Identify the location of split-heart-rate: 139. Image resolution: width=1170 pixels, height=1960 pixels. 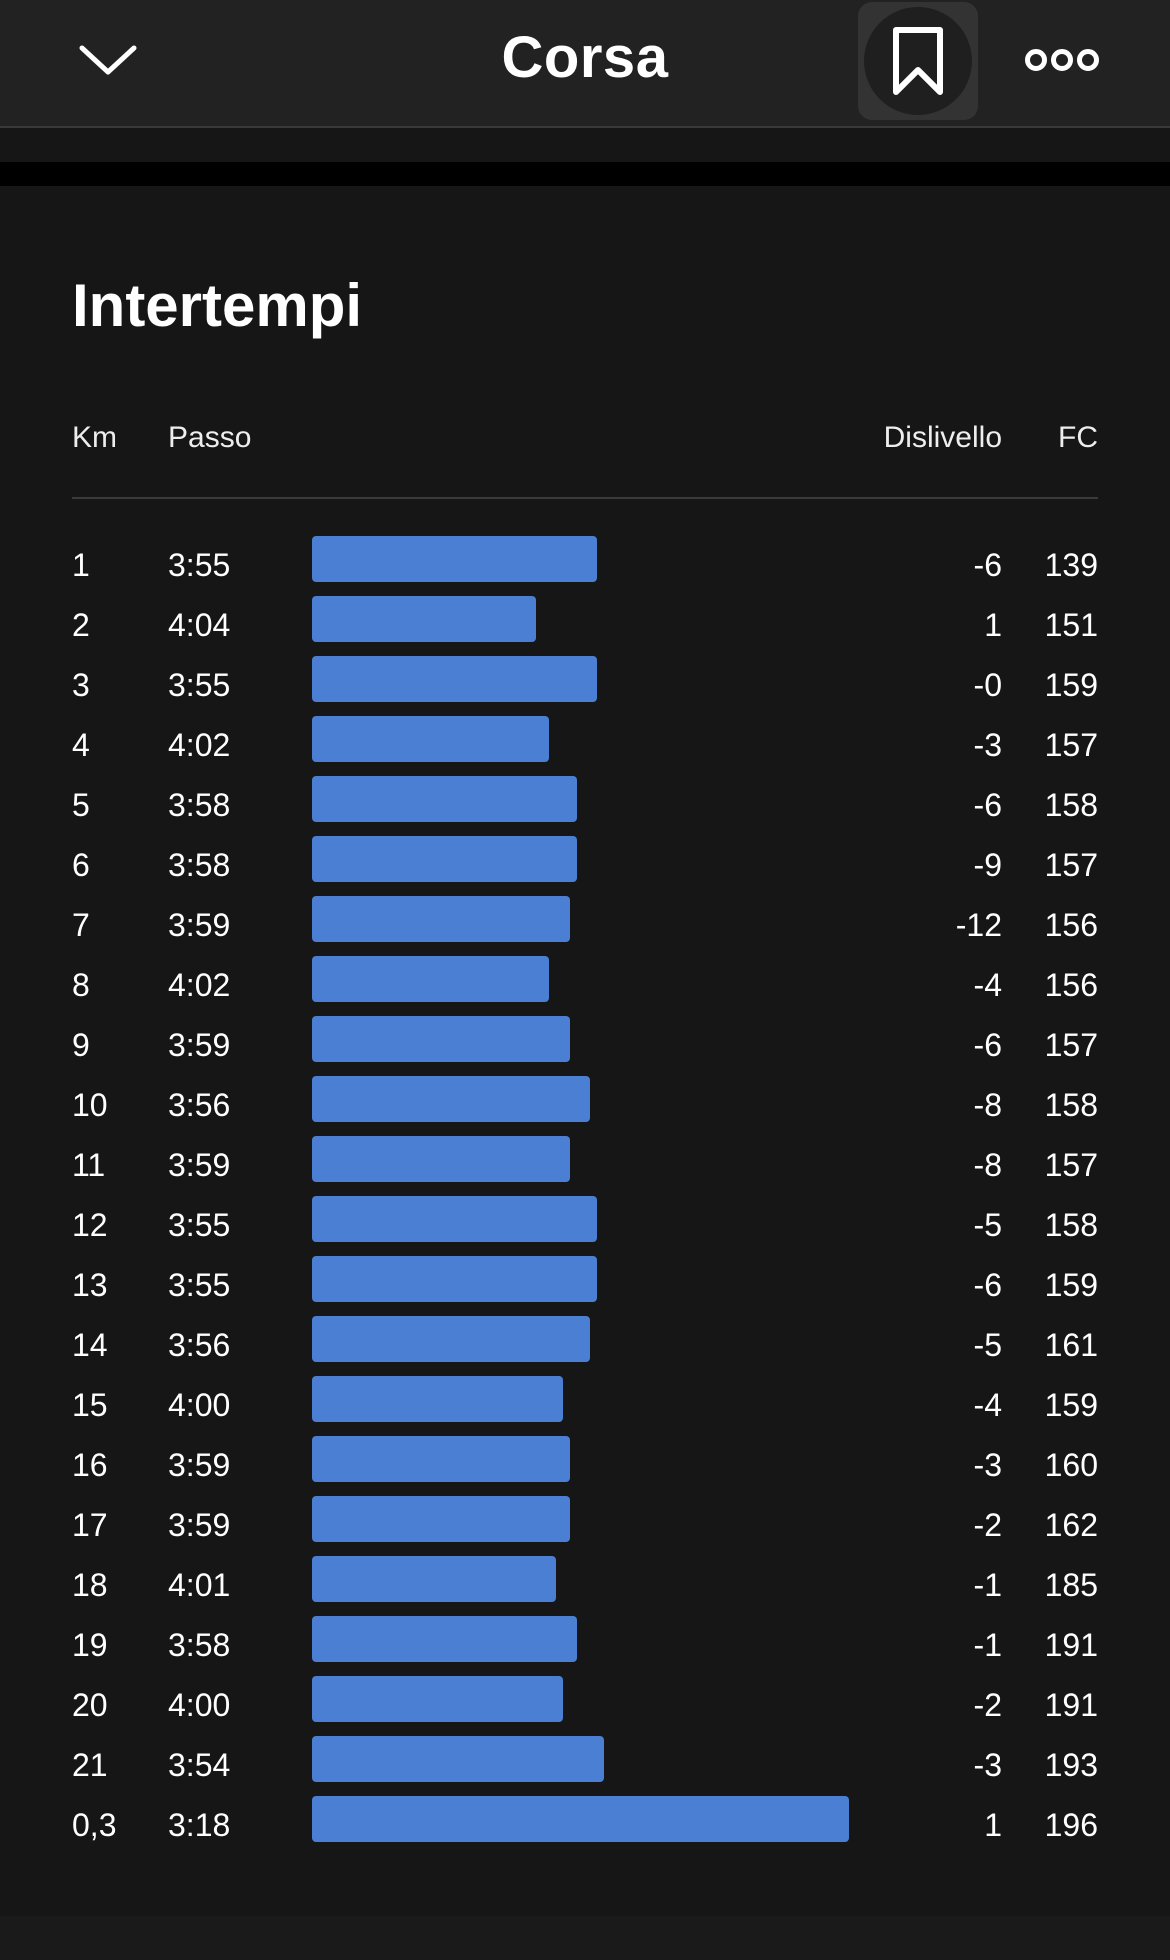
(1071, 565).